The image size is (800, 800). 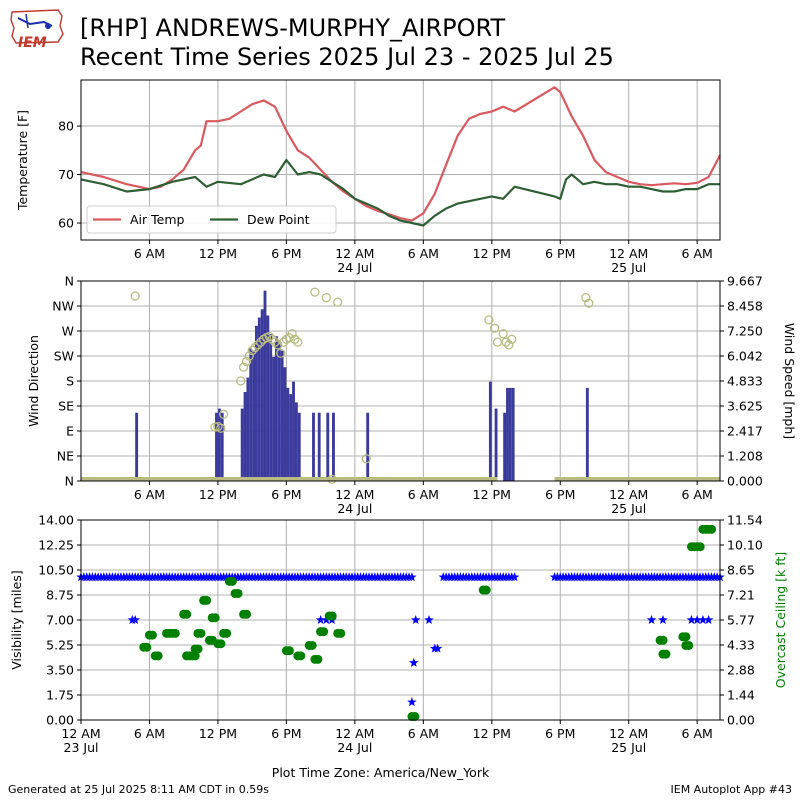 I want to click on x-date-label: 25 Jul, so click(x=628, y=508).